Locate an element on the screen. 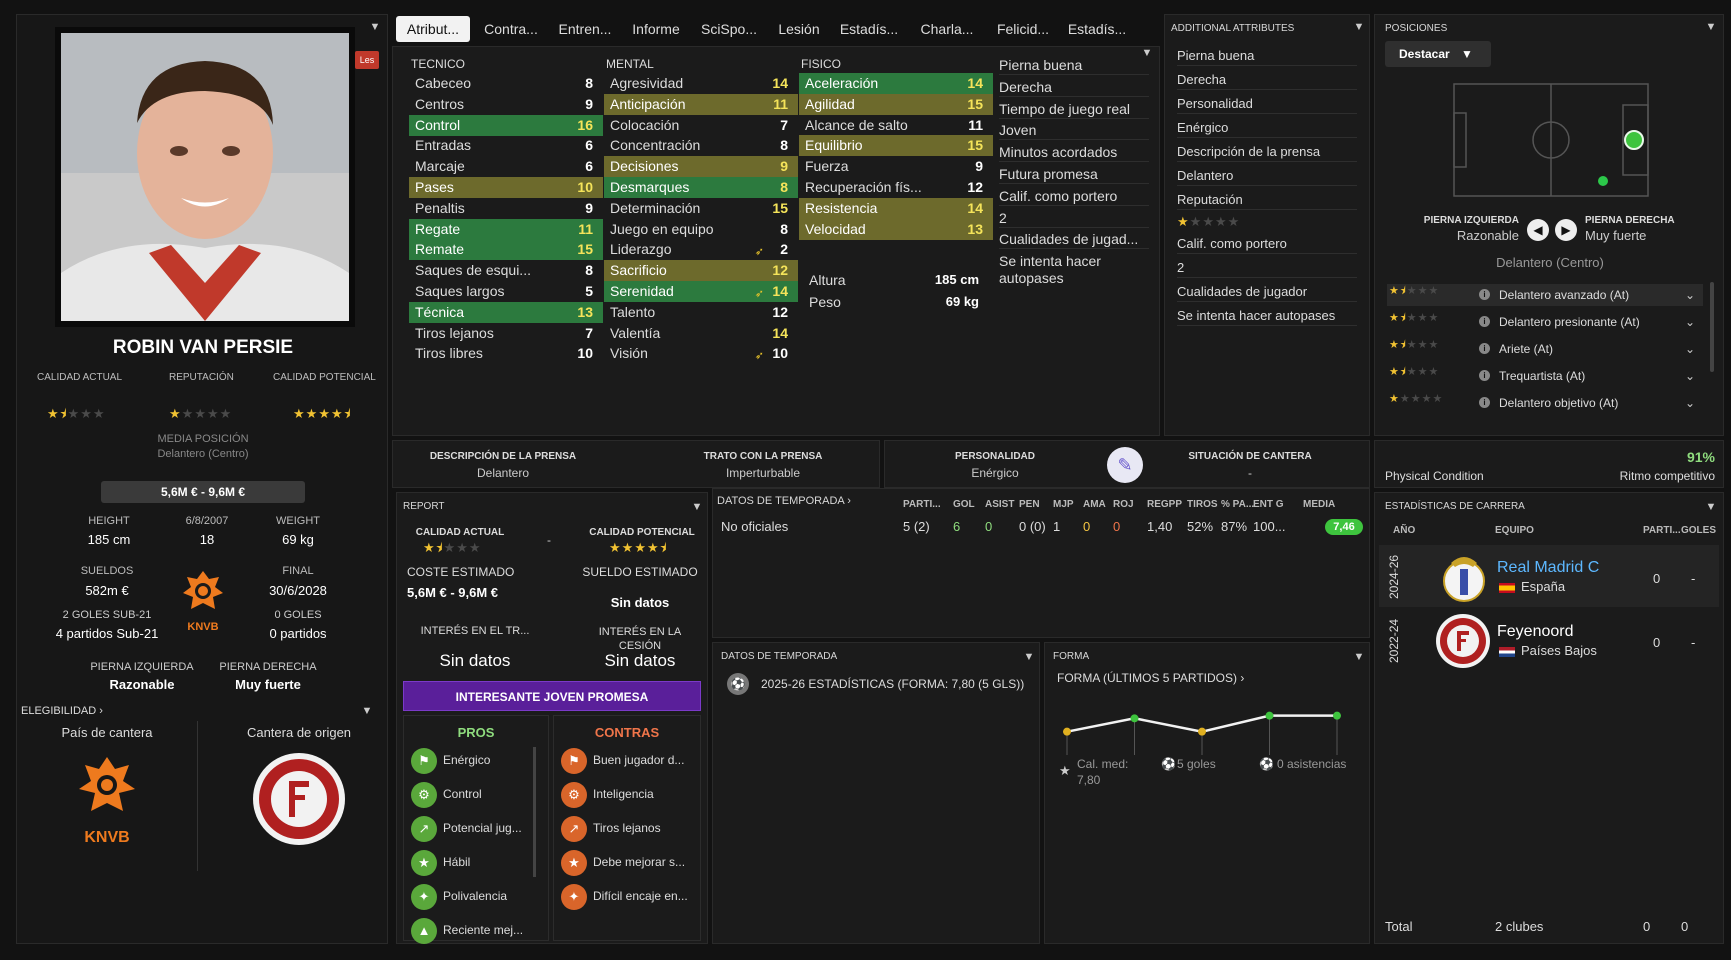  attribute-name: Anticipación is located at coordinates (648, 103).